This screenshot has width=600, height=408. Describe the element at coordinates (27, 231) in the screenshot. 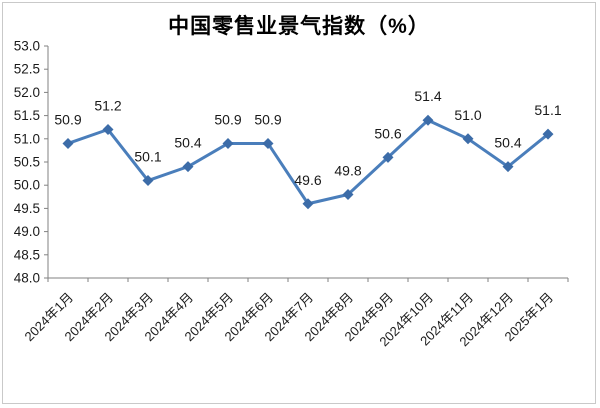

I see `y-tick-label: 49.0` at that location.